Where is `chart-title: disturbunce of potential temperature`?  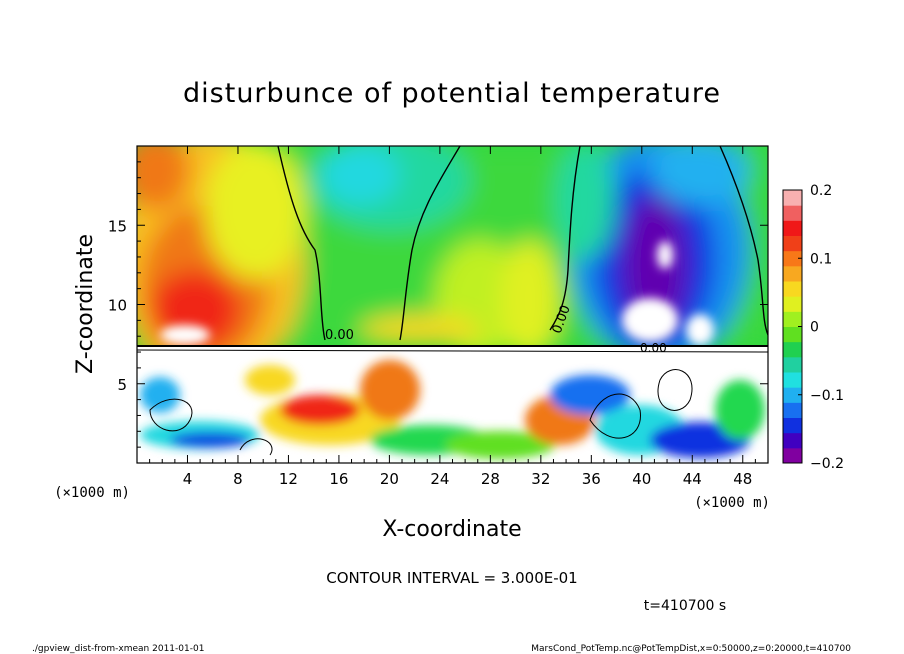 chart-title: disturbunce of potential temperature is located at coordinates (452, 93).